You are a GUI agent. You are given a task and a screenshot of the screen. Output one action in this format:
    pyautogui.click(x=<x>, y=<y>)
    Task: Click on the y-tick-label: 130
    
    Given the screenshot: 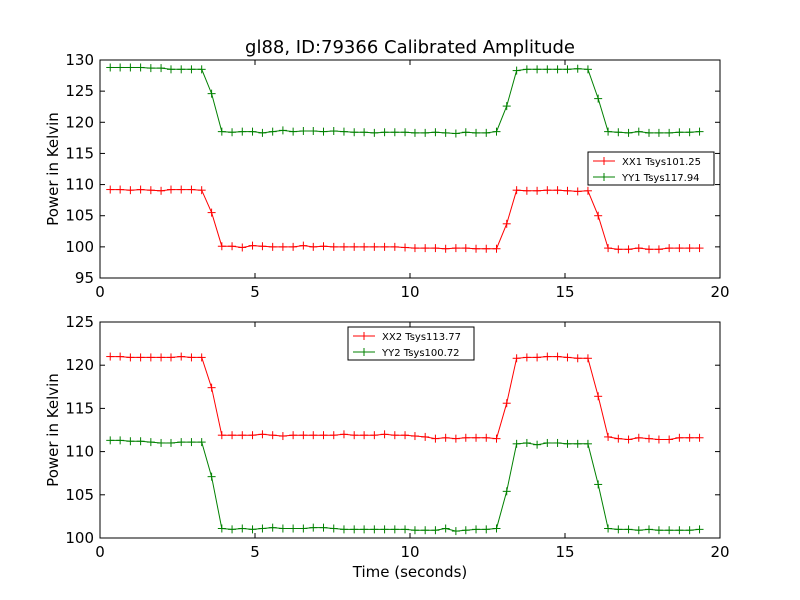 What is the action you would take?
    pyautogui.click(x=79, y=60)
    